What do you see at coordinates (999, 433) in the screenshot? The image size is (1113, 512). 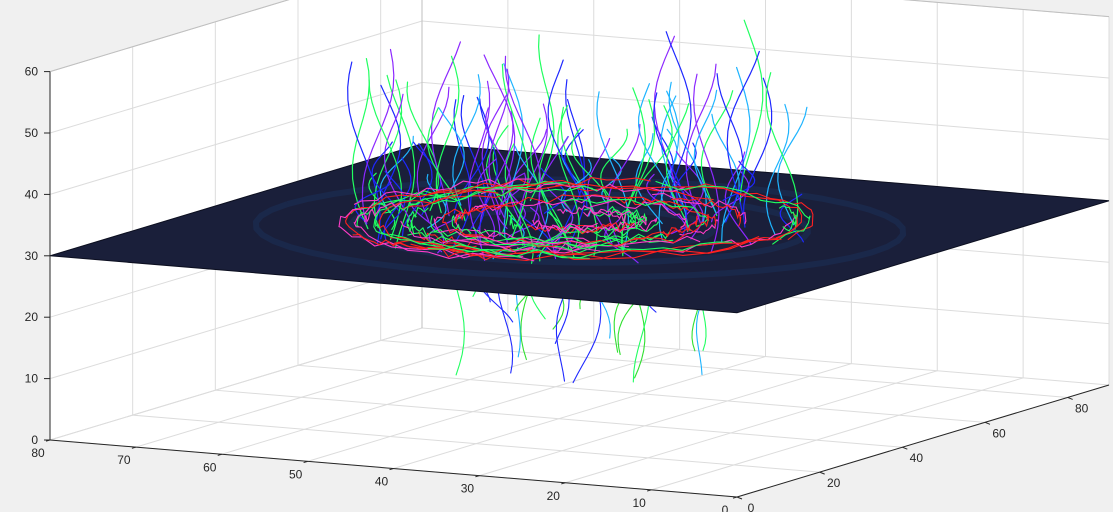 I see `y-tick-label: 60` at bounding box center [999, 433].